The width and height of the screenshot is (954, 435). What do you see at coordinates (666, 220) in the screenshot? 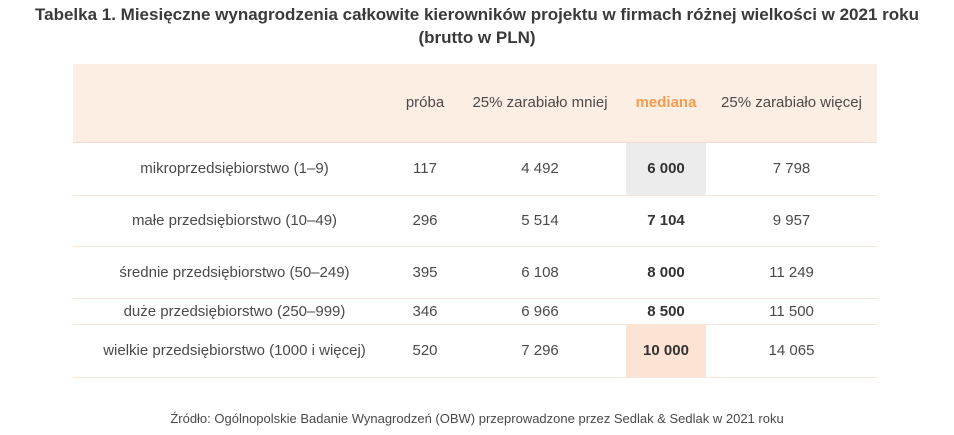
I see `median-cell: 7 104` at bounding box center [666, 220].